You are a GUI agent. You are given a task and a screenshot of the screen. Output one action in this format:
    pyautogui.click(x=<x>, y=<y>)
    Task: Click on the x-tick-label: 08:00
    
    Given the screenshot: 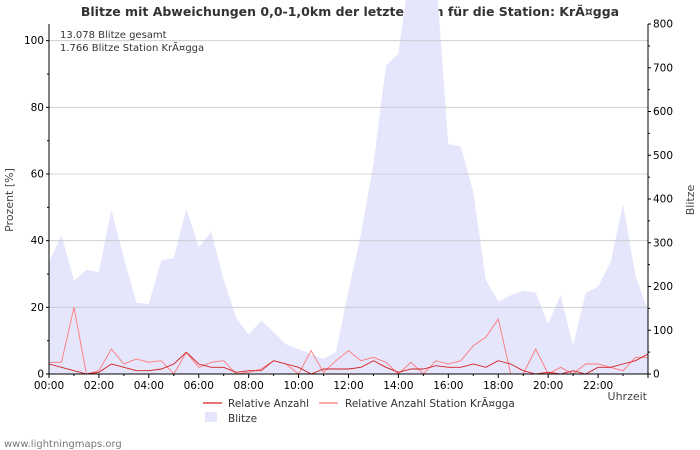 What is the action you would take?
    pyautogui.click(x=249, y=386)
    